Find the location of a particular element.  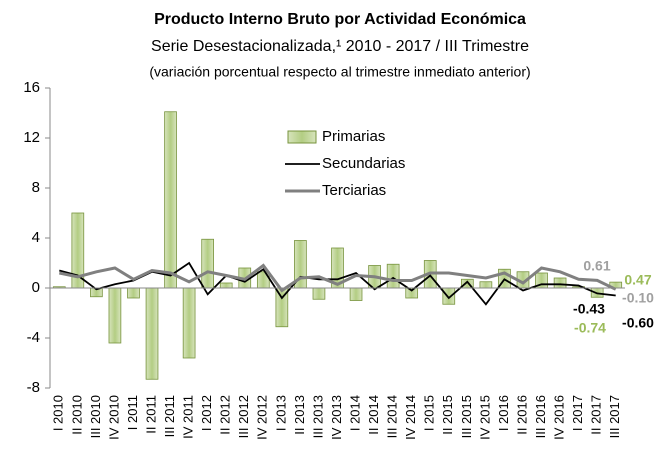

x-tick-label: III 2016 is located at coordinates (540, 416).